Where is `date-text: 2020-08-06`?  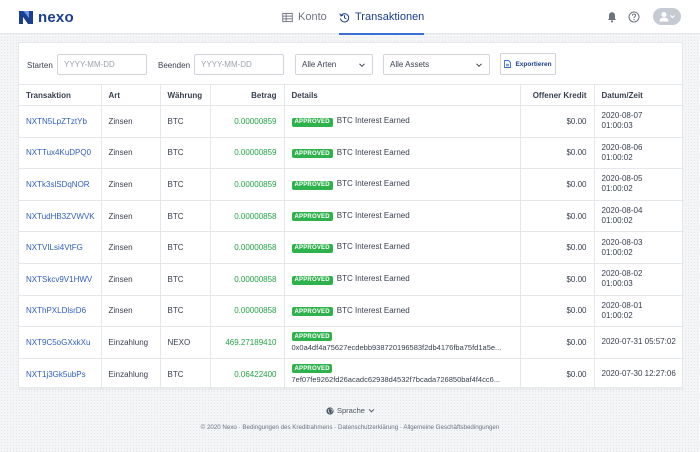
date-text: 2020-08-06 is located at coordinates (622, 147).